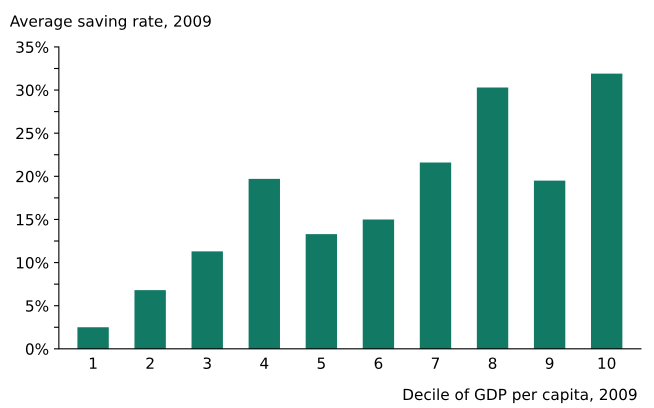 Image resolution: width=654 pixels, height=408 pixels. Describe the element at coordinates (37, 306) in the screenshot. I see `y-tick-label: 5%` at that location.